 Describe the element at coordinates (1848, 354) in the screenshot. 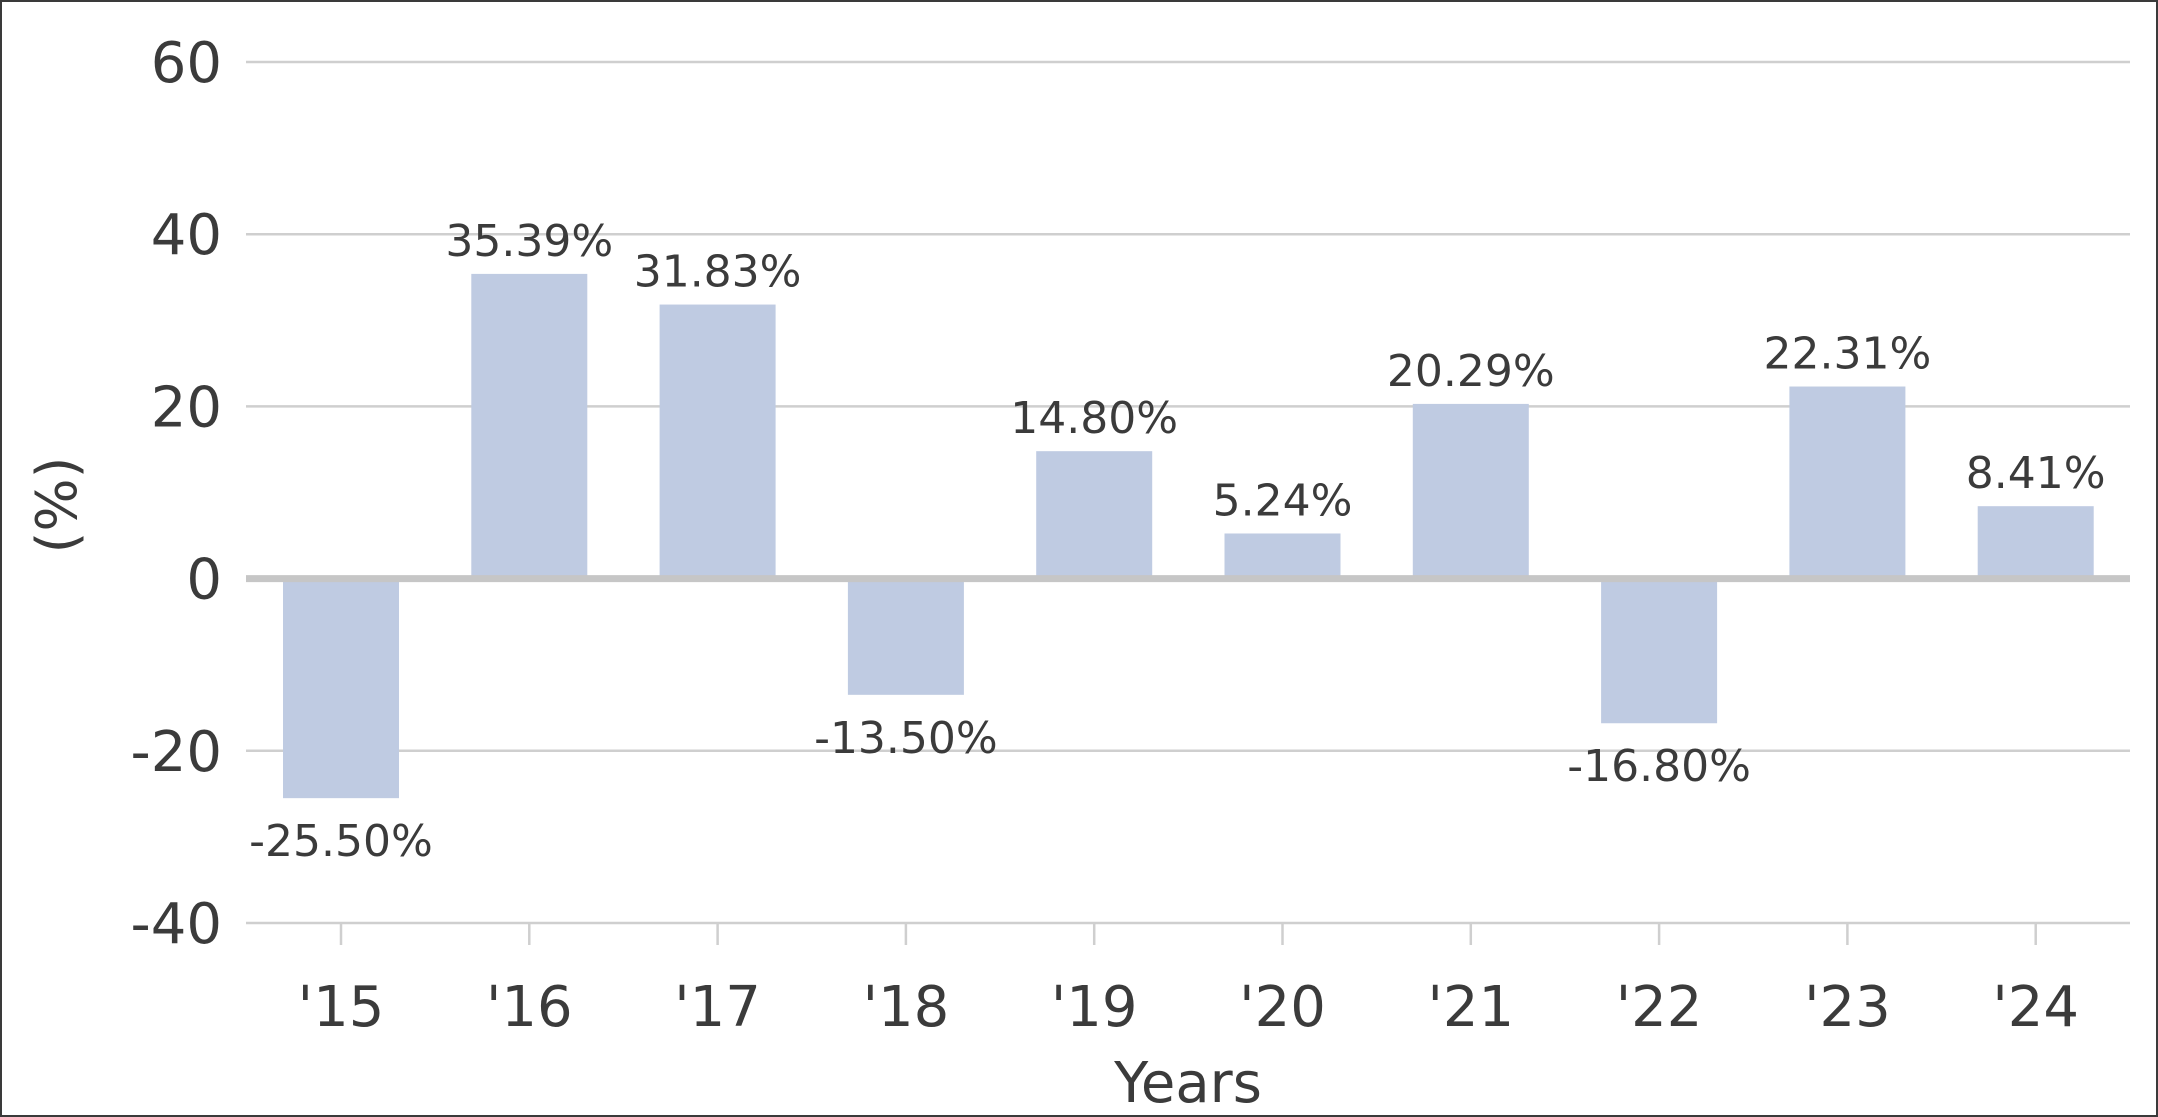

I see `data-label: 22.31%` at that location.